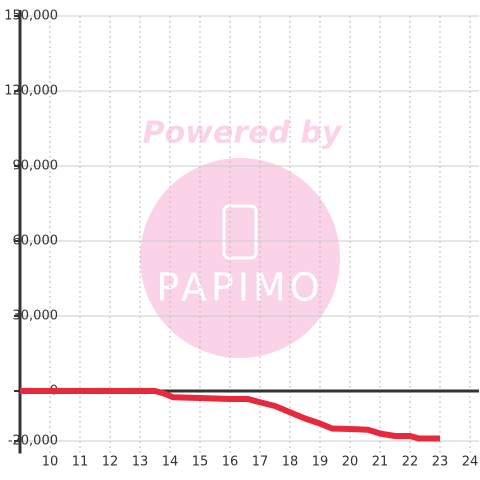  What do you see at coordinates (470, 462) in the screenshot?
I see `x-tick-label: 24` at bounding box center [470, 462].